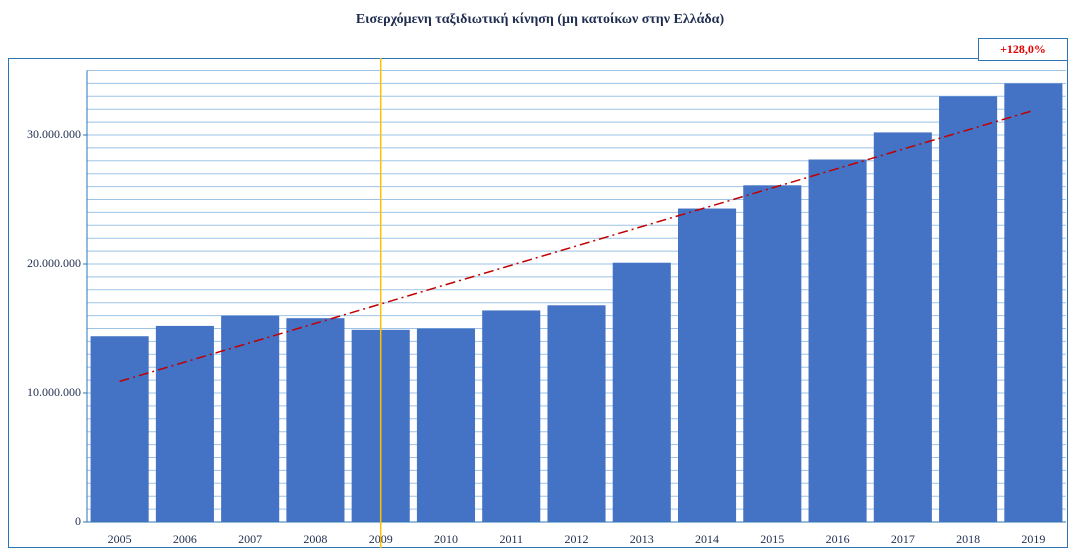 The height and width of the screenshot is (551, 1074). Describe the element at coordinates (54, 392) in the screenshot. I see `y-tick-label: 10.000.000` at that location.